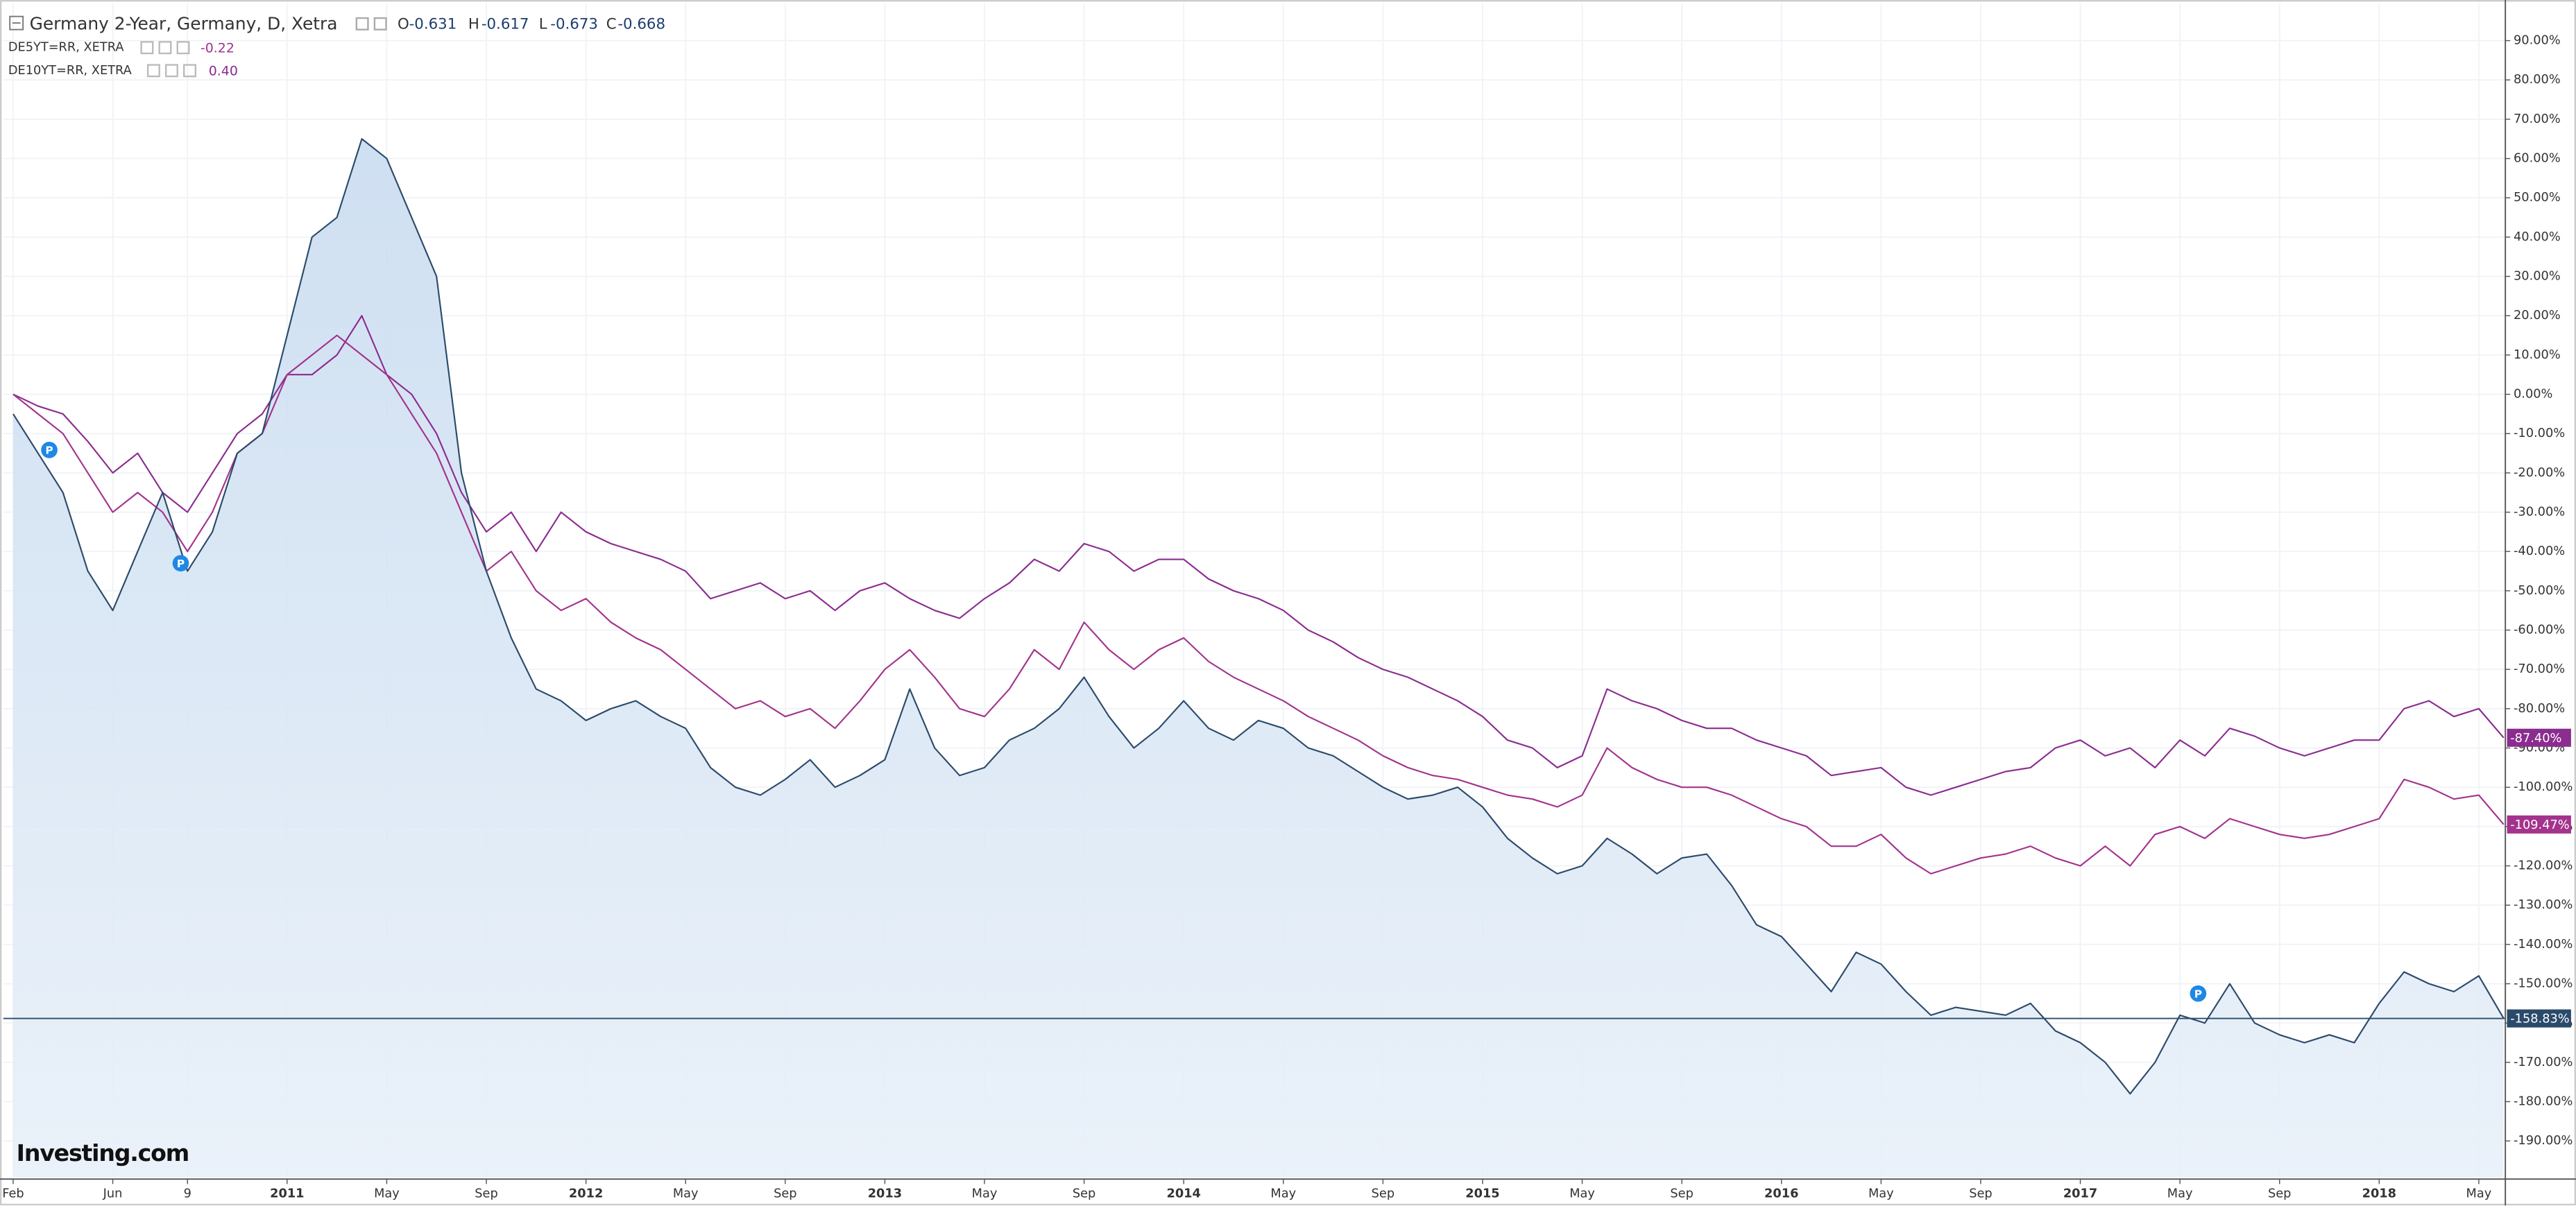 This screenshot has height=1206, width=2576. I want to click on y-tick-label: 50.00%, so click(2537, 198).